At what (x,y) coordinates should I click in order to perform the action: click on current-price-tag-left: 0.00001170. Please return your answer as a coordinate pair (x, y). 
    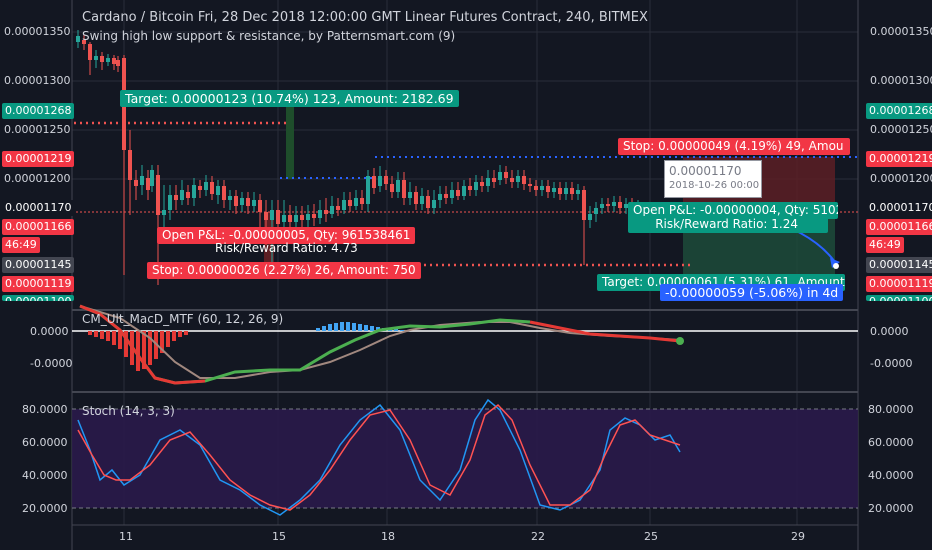
    Looking at the image, I should click on (38, 208).